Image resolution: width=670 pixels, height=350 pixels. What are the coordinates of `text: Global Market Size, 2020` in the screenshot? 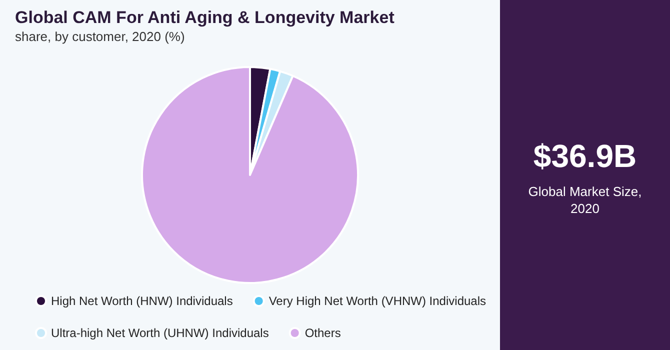 It's located at (585, 200).